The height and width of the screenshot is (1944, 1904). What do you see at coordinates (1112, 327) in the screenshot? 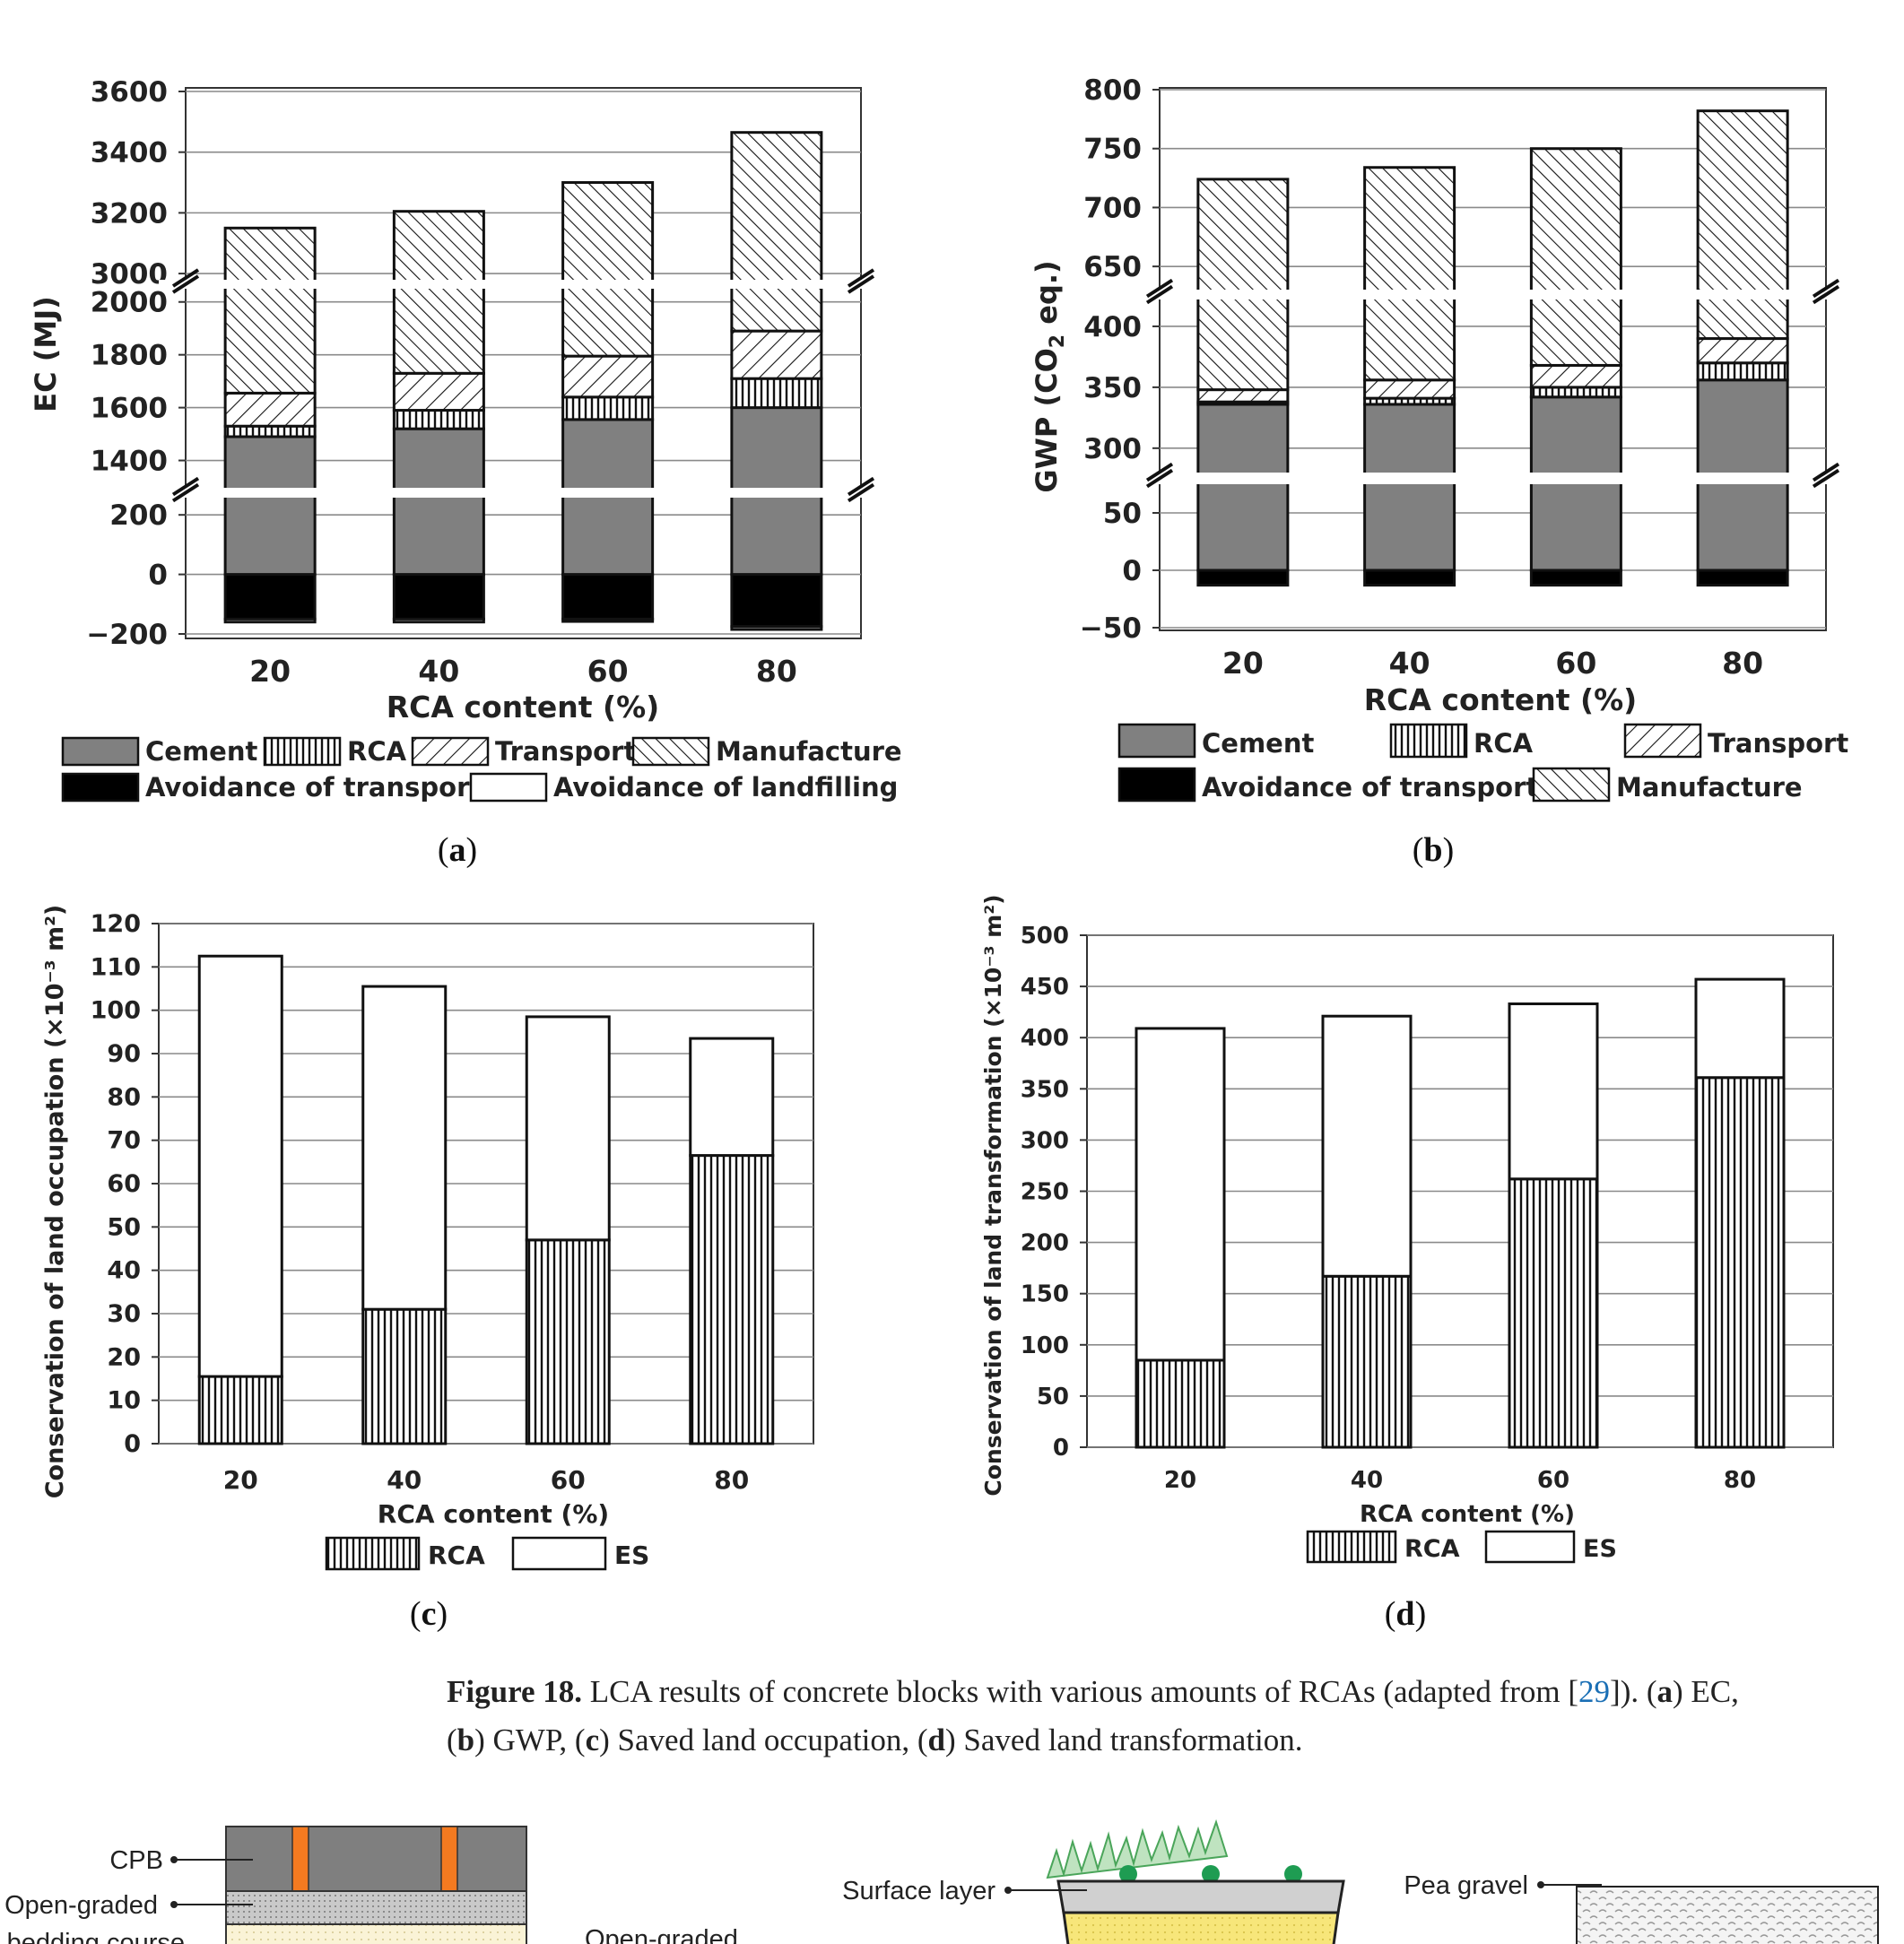
I see `chart-b-ytick-label: 400` at bounding box center [1112, 327].